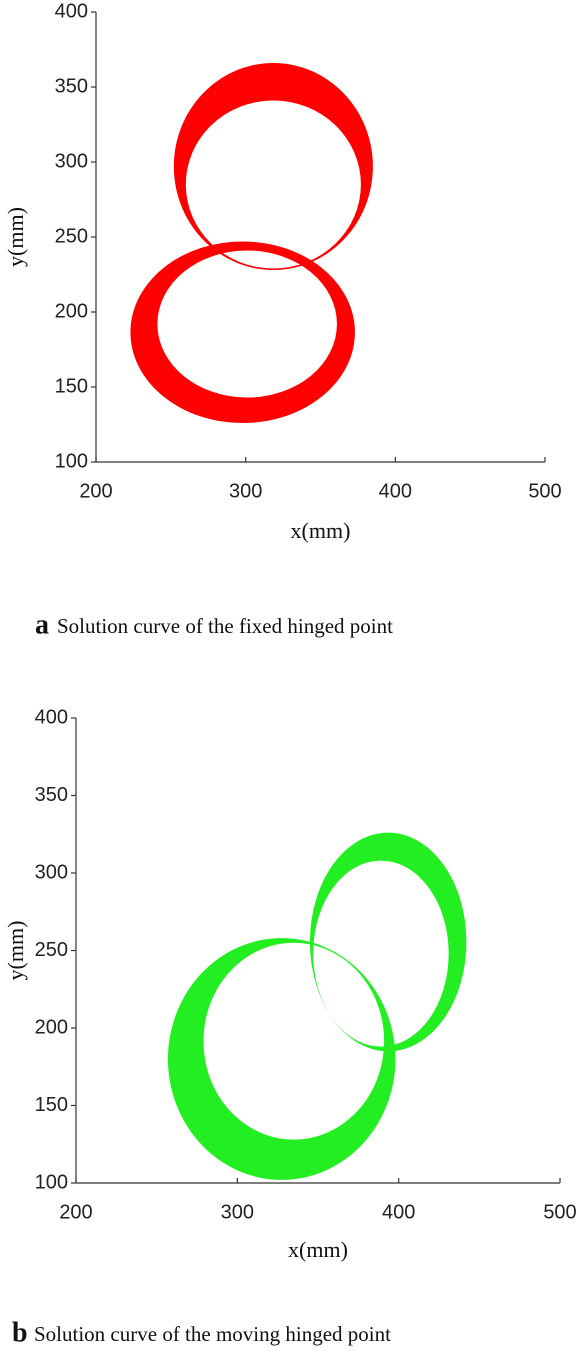 The height and width of the screenshot is (1355, 587). What do you see at coordinates (42, 624) in the screenshot?
I see `caption-label: a` at bounding box center [42, 624].